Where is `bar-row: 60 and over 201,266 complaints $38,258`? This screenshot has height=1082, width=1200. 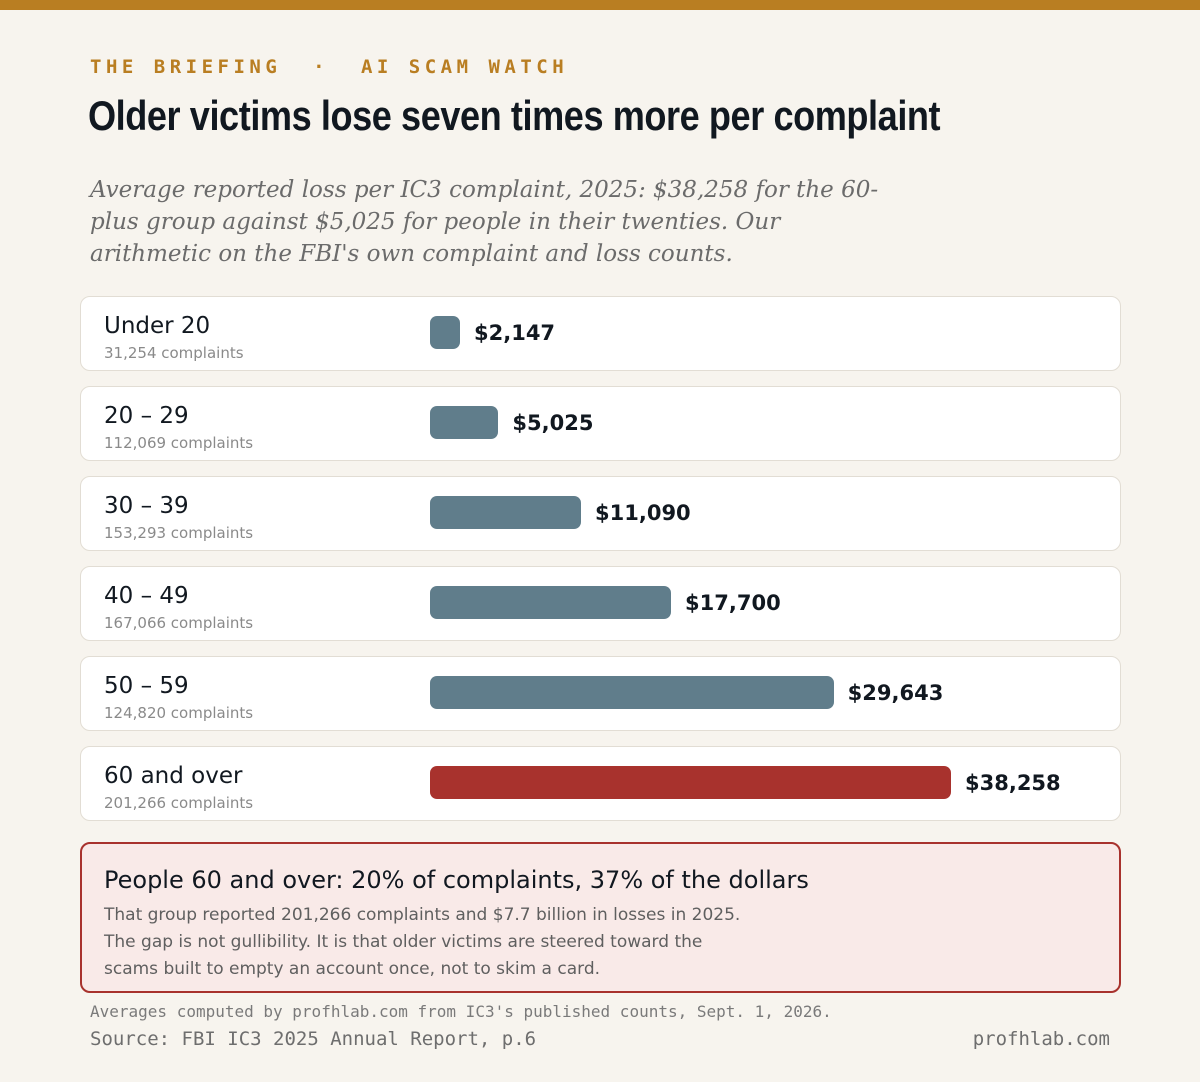 bar-row: 60 and over 201,266 complaints $38,258 is located at coordinates (600, 783).